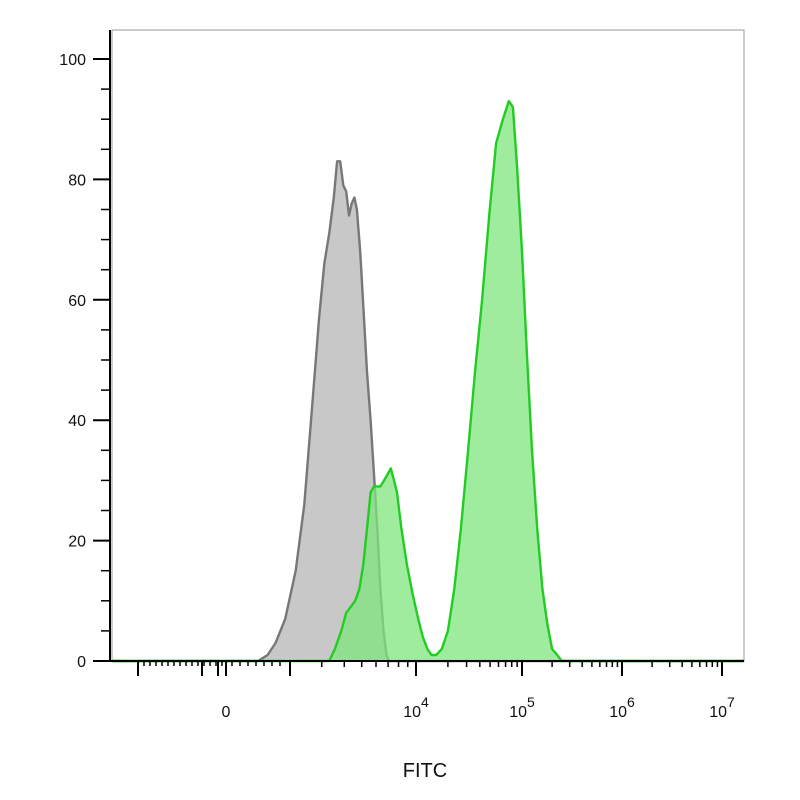 This screenshot has height=800, width=800. Describe the element at coordinates (77, 180) in the screenshot. I see `y-tick-label: 80` at that location.